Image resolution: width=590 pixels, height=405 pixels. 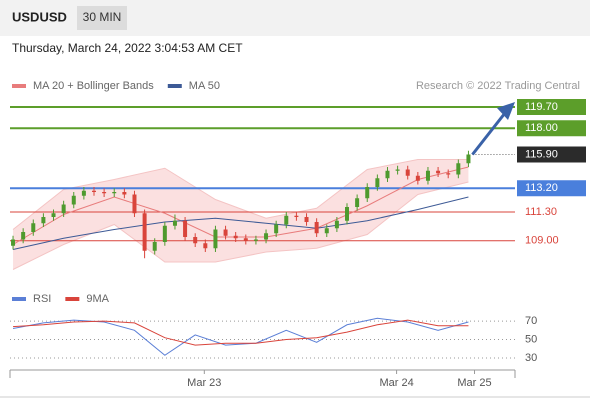 I want to click on legend-label: MA 20 + Bollinger Bands, so click(x=93, y=86).